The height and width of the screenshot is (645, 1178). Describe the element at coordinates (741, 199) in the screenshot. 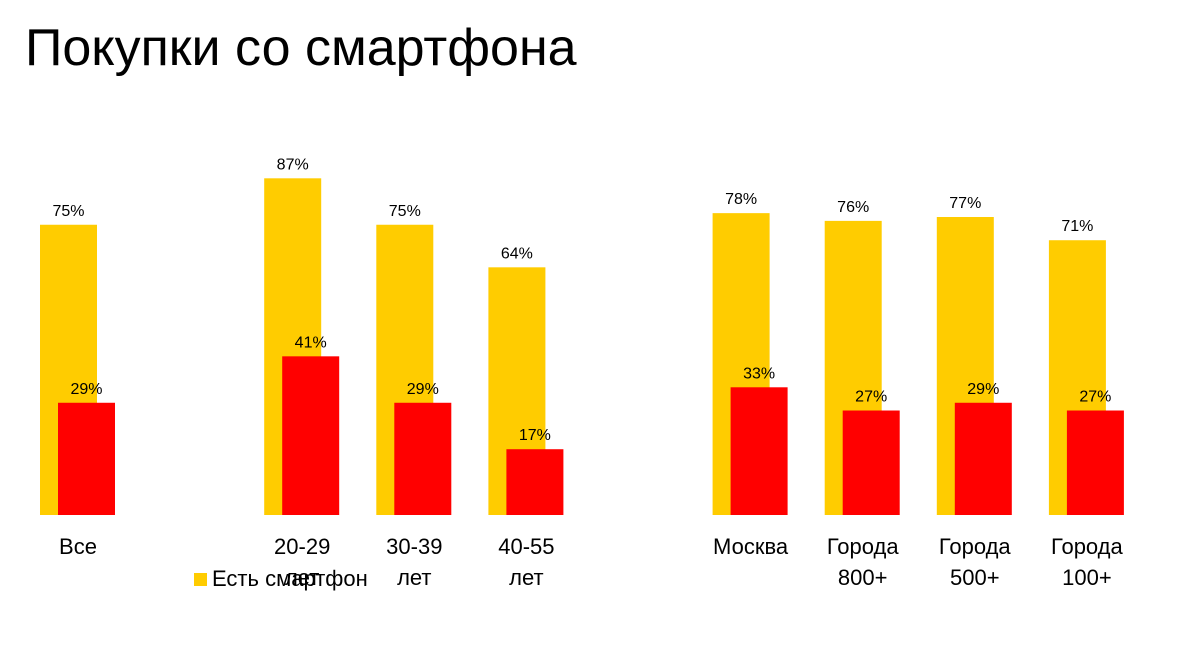

I see `data-label: 78%` at that location.